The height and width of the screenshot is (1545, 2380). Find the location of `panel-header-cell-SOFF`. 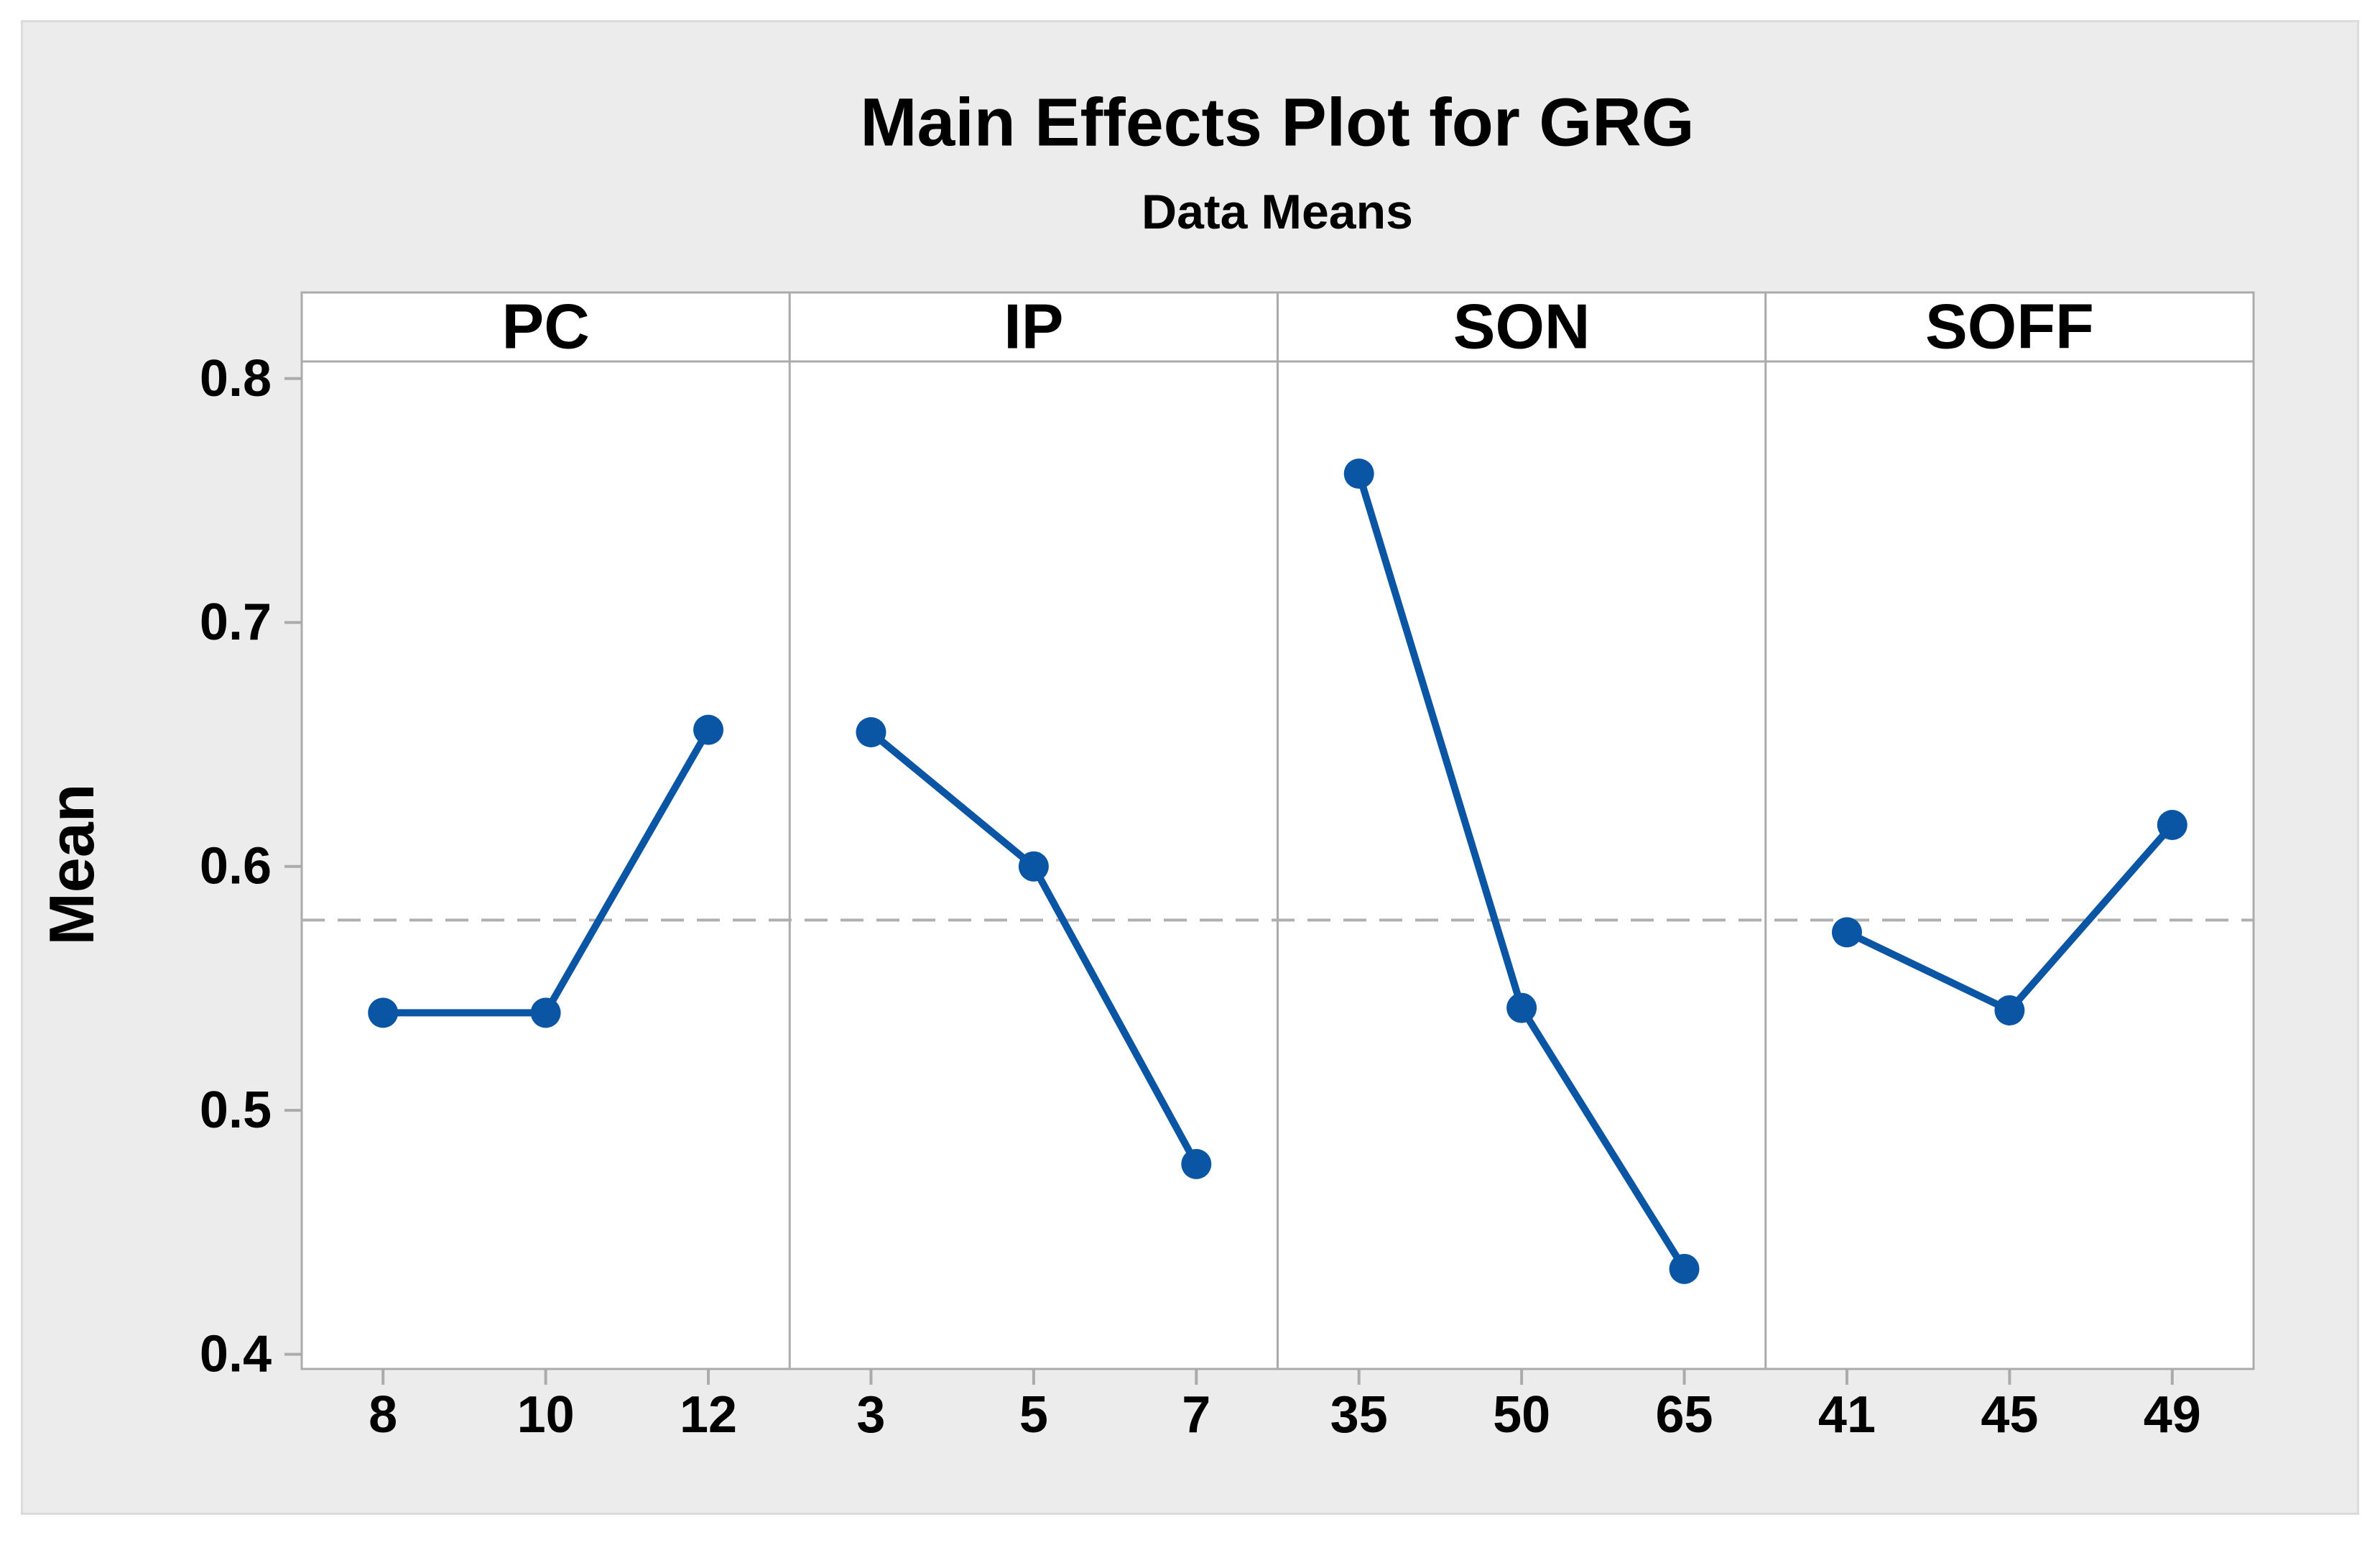

panel-header-cell-SOFF is located at coordinates (2009, 327).